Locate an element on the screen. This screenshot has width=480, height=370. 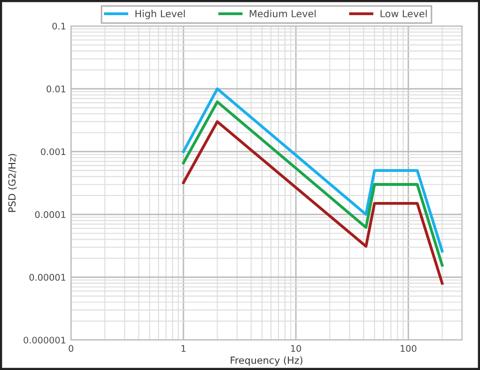
legend-label: High Level is located at coordinates (160, 15).